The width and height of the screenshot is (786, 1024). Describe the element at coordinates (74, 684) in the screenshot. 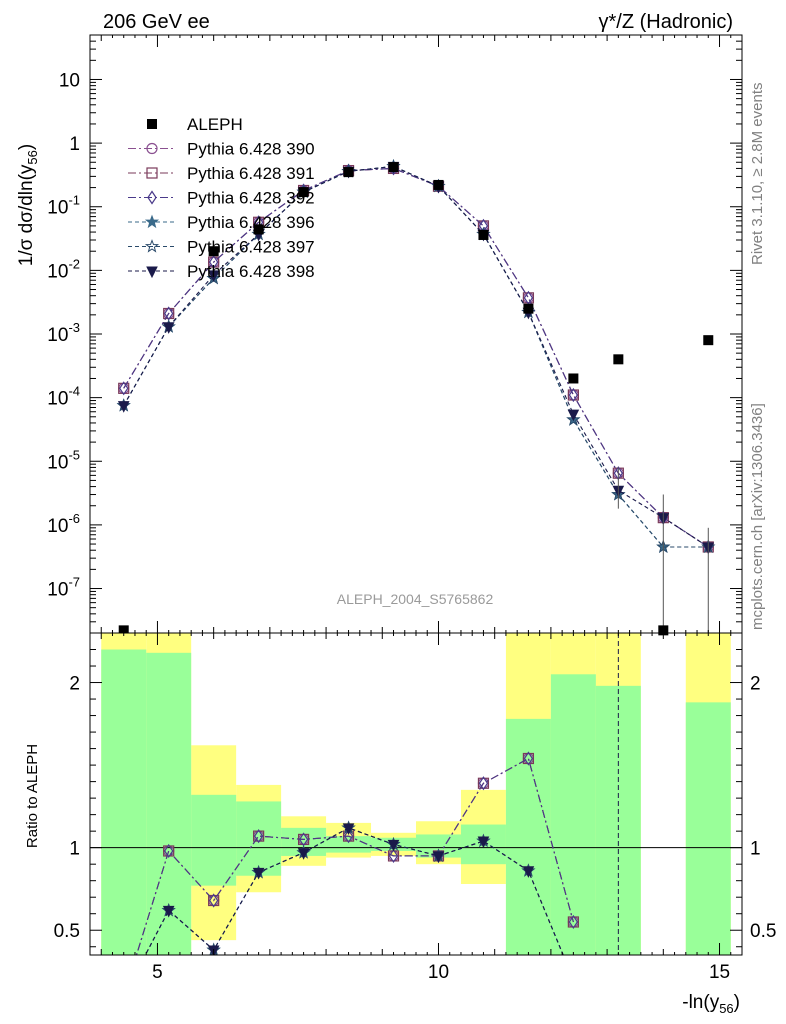

I see `ratio-y-tick-label: 2` at that location.